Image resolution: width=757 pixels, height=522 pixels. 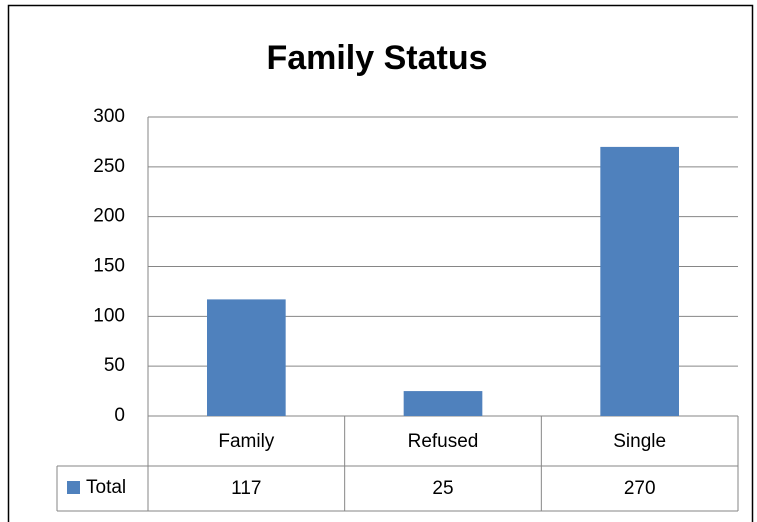 I want to click on y-tick-label: 100, so click(x=109, y=315).